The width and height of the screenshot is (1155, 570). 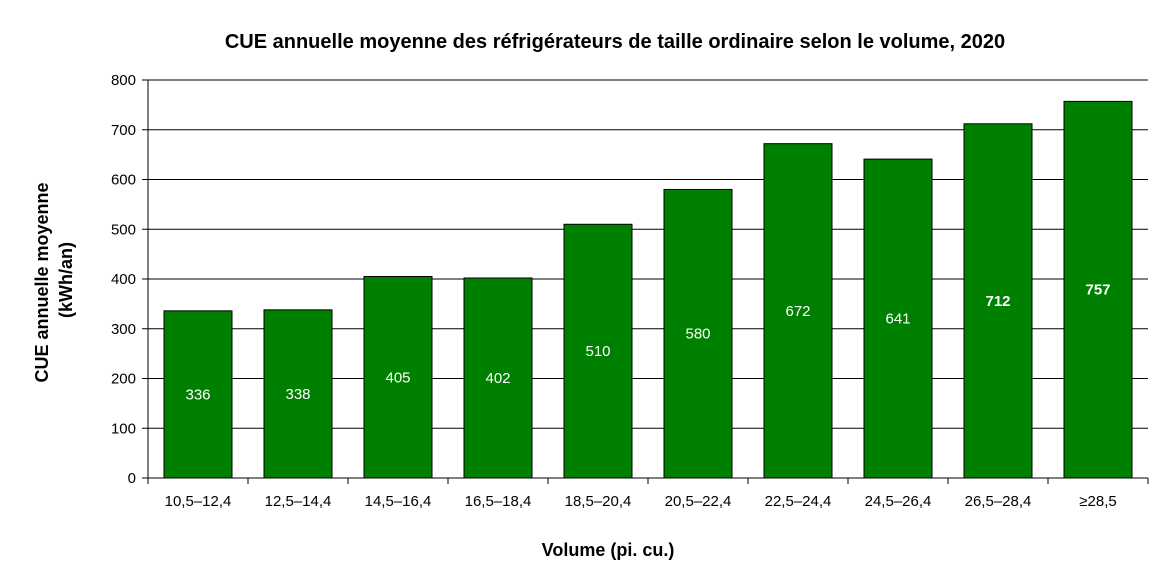 What do you see at coordinates (1097, 501) in the screenshot?
I see `x-category-label: ≥28,5` at bounding box center [1097, 501].